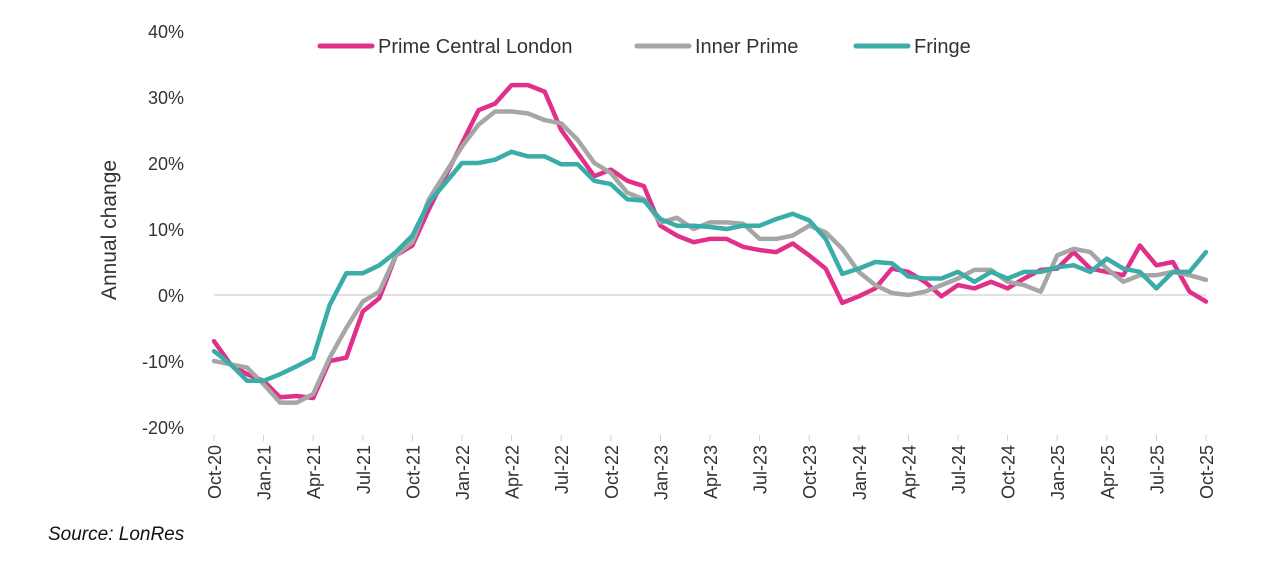  I want to click on legend-label: Fringe, so click(942, 47).